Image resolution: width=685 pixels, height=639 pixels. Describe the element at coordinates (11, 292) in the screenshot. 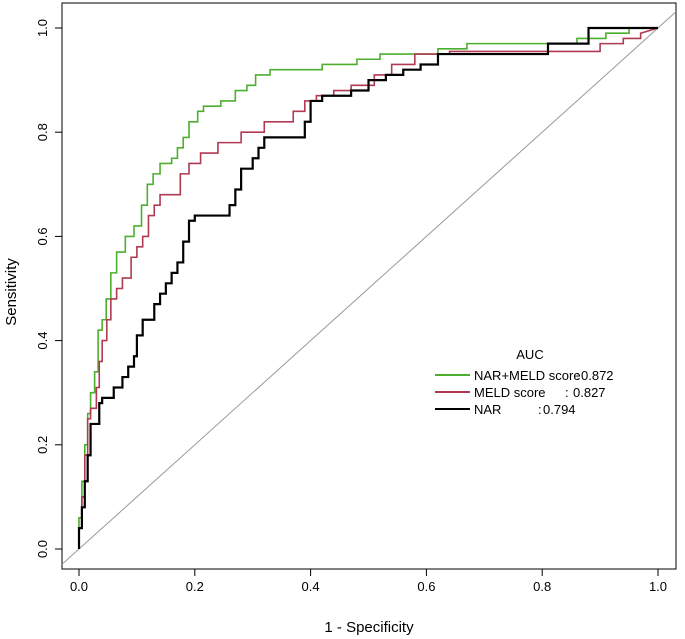

I see `y-axis-title: Sensitivity` at that location.